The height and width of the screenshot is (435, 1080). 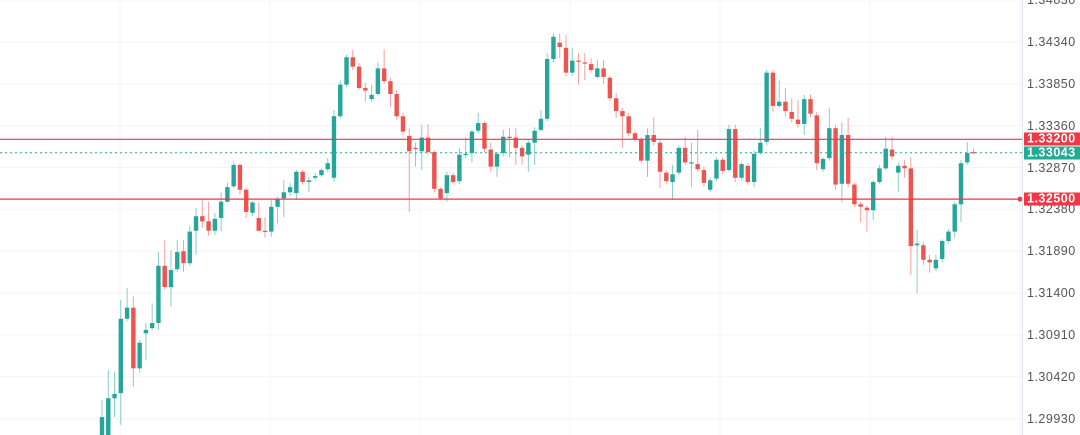 What do you see at coordinates (1051, 3) in the screenshot?
I see `y-tick-label: 1.34830` at bounding box center [1051, 3].